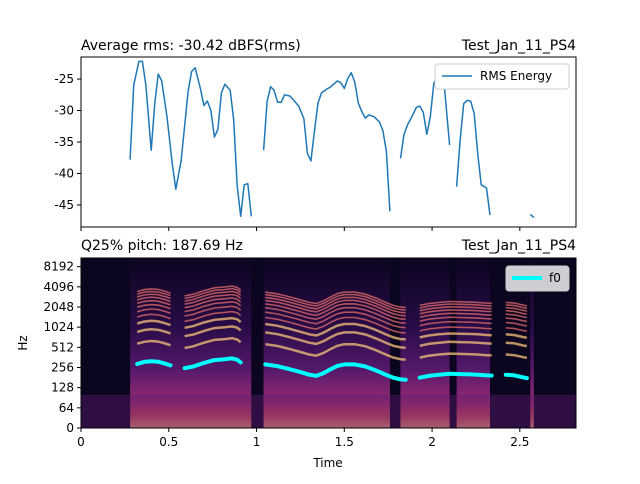  Describe the element at coordinates (64, 205) in the screenshot. I see `rms-y-tick-label: -45` at that location.